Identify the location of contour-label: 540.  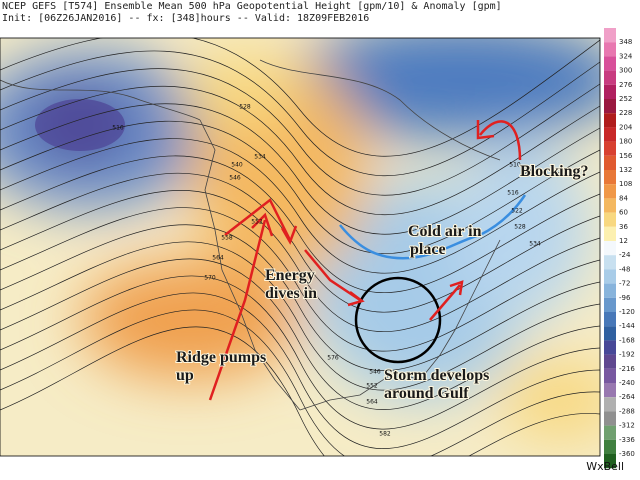
(237, 165).